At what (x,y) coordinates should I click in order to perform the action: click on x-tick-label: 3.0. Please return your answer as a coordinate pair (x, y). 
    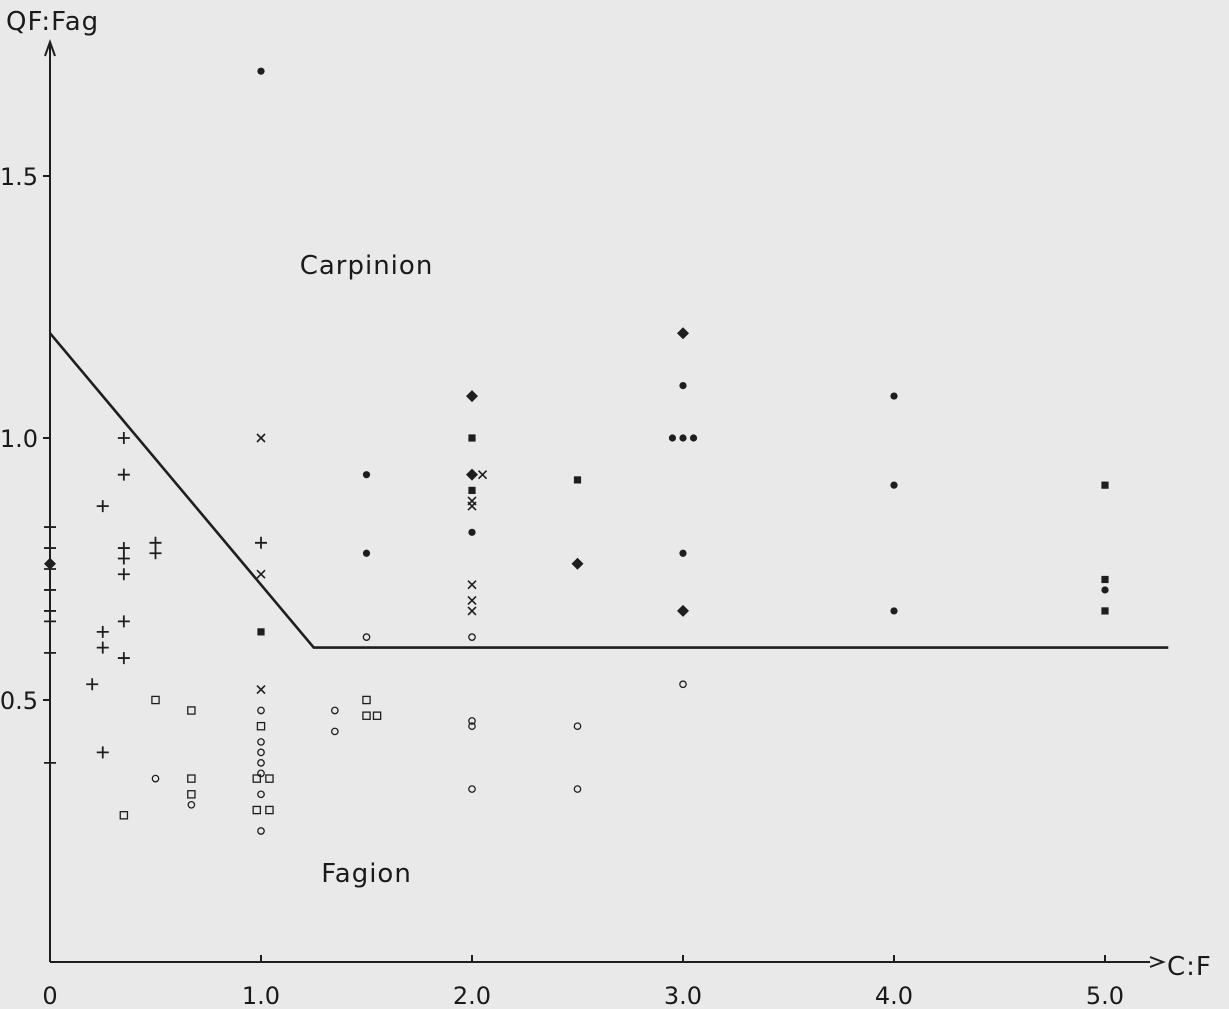
    Looking at the image, I should click on (683, 995).